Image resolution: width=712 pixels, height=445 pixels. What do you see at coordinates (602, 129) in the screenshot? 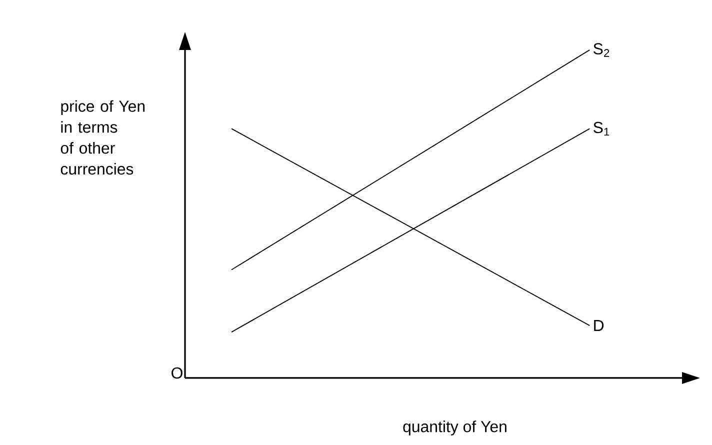
I see `series-label: S$_{1}$` at bounding box center [602, 129].